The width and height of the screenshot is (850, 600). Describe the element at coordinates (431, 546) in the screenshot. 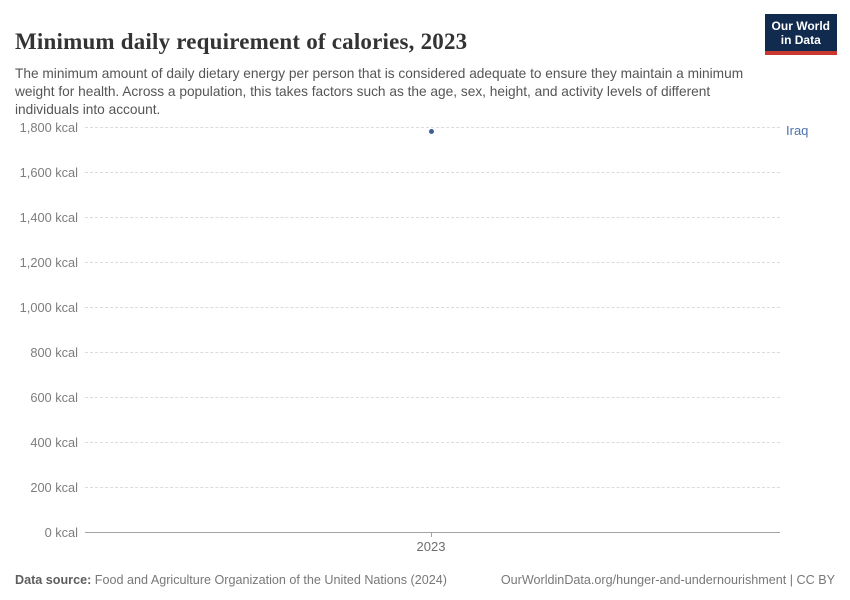

I see `x-axis-tick-label: 2023` at that location.